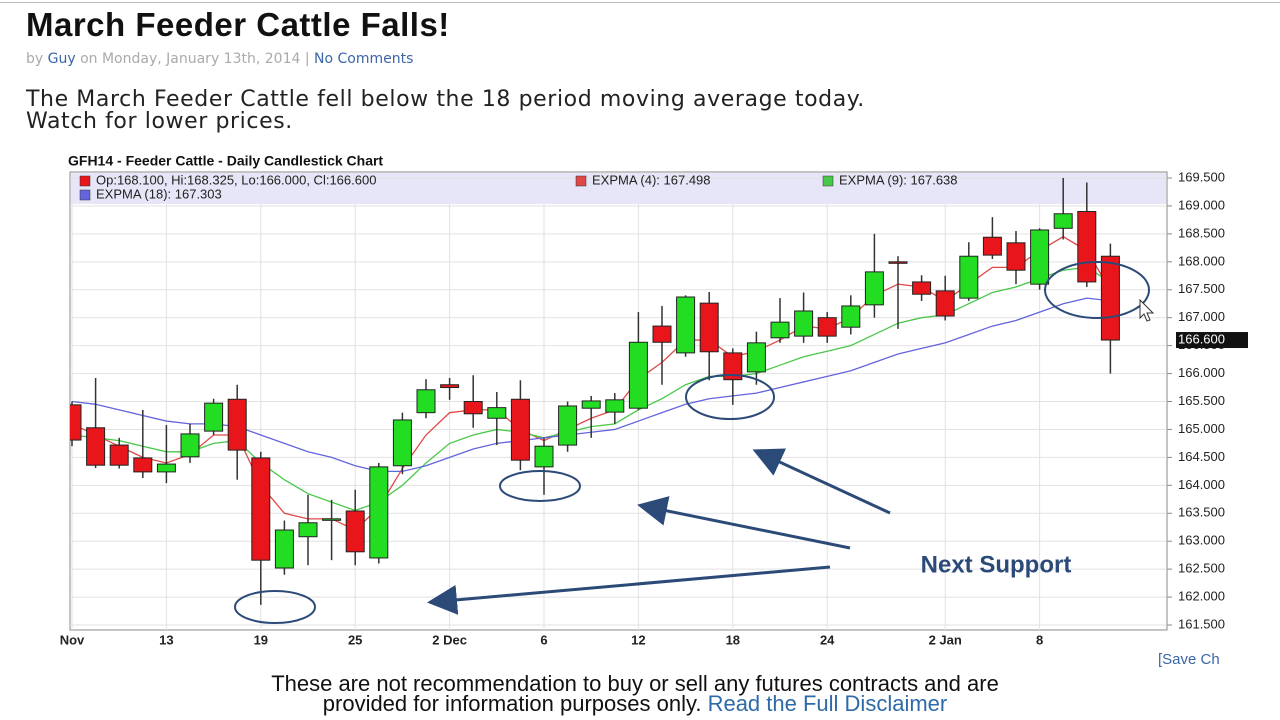 The image size is (1280, 720). I want to click on y-tick-label: 165.500, so click(1201, 400).